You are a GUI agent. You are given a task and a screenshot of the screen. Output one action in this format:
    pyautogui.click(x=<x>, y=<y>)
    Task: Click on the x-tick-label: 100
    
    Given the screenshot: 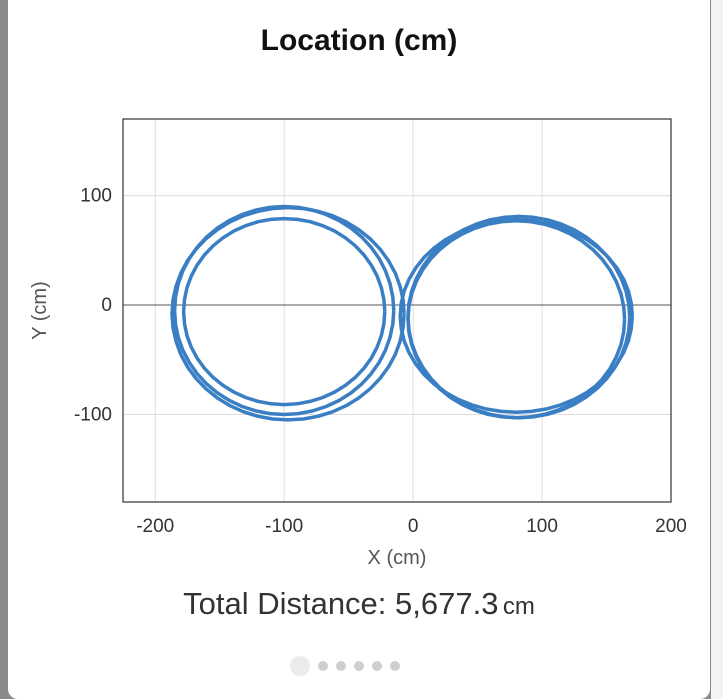 What is the action you would take?
    pyautogui.click(x=542, y=526)
    